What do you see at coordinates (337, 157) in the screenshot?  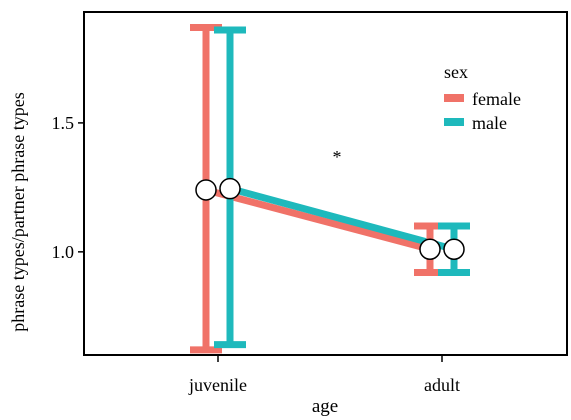 I see `significance-annotation: *` at bounding box center [337, 157].